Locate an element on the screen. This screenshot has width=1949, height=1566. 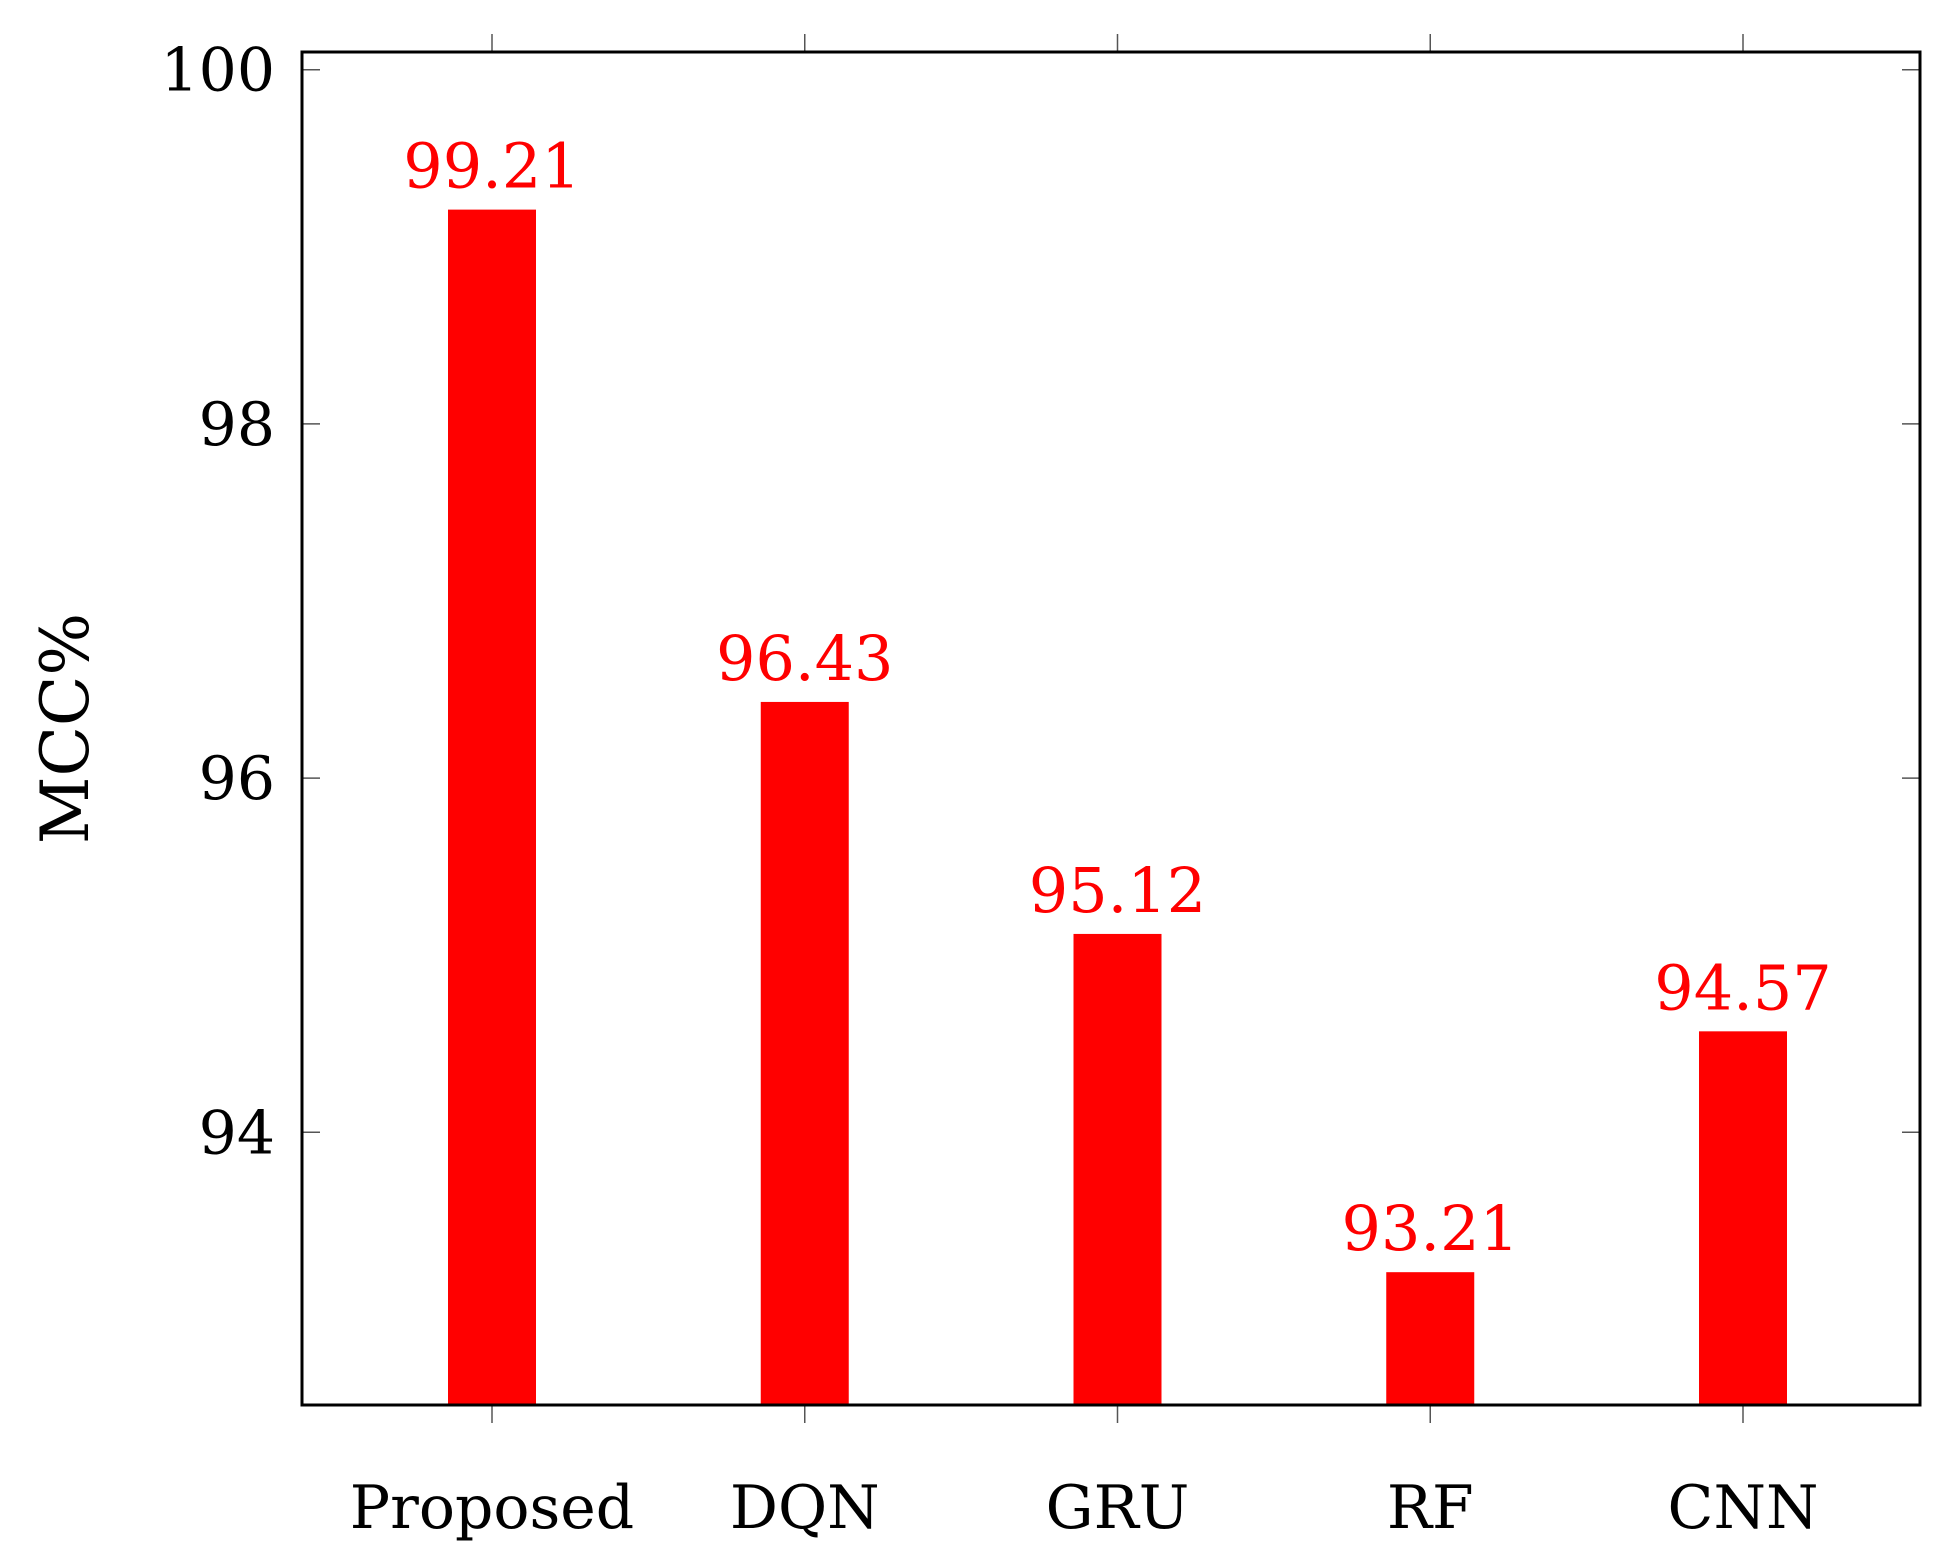
y-tick-label-98: 98 is located at coordinates (237, 425).